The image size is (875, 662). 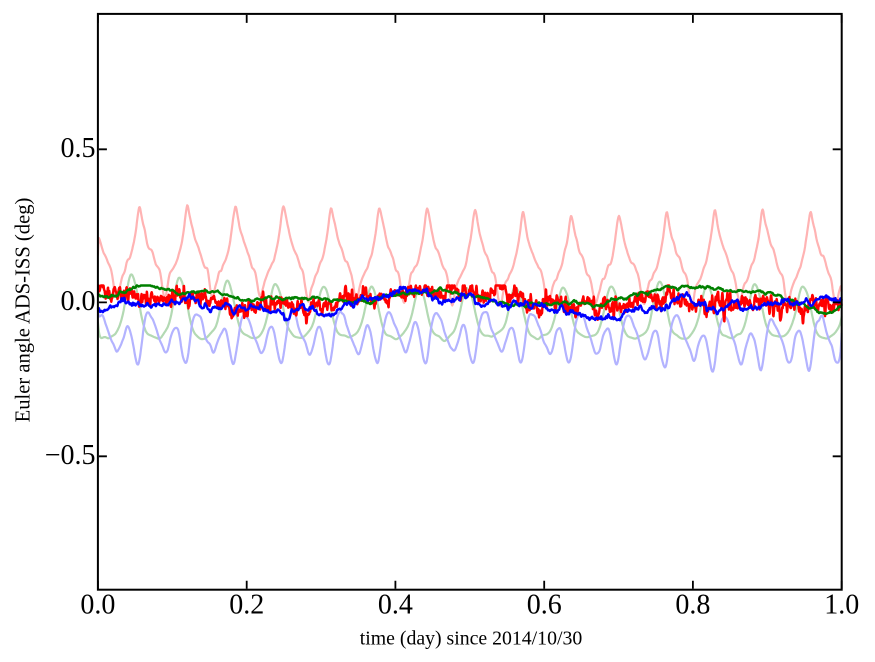 I want to click on svg-text: 1.0, so click(x=841, y=605).